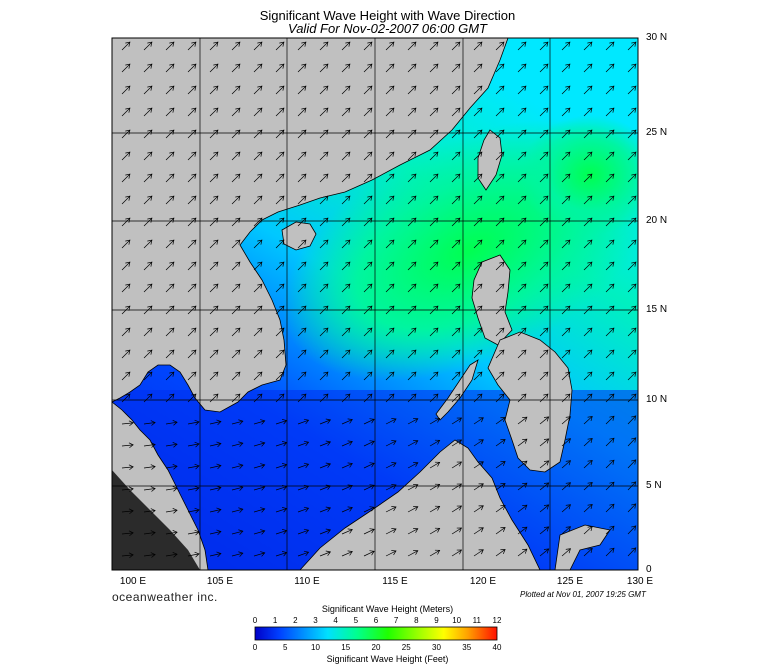  I want to click on lat-label-15n: 15 N, so click(657, 309).